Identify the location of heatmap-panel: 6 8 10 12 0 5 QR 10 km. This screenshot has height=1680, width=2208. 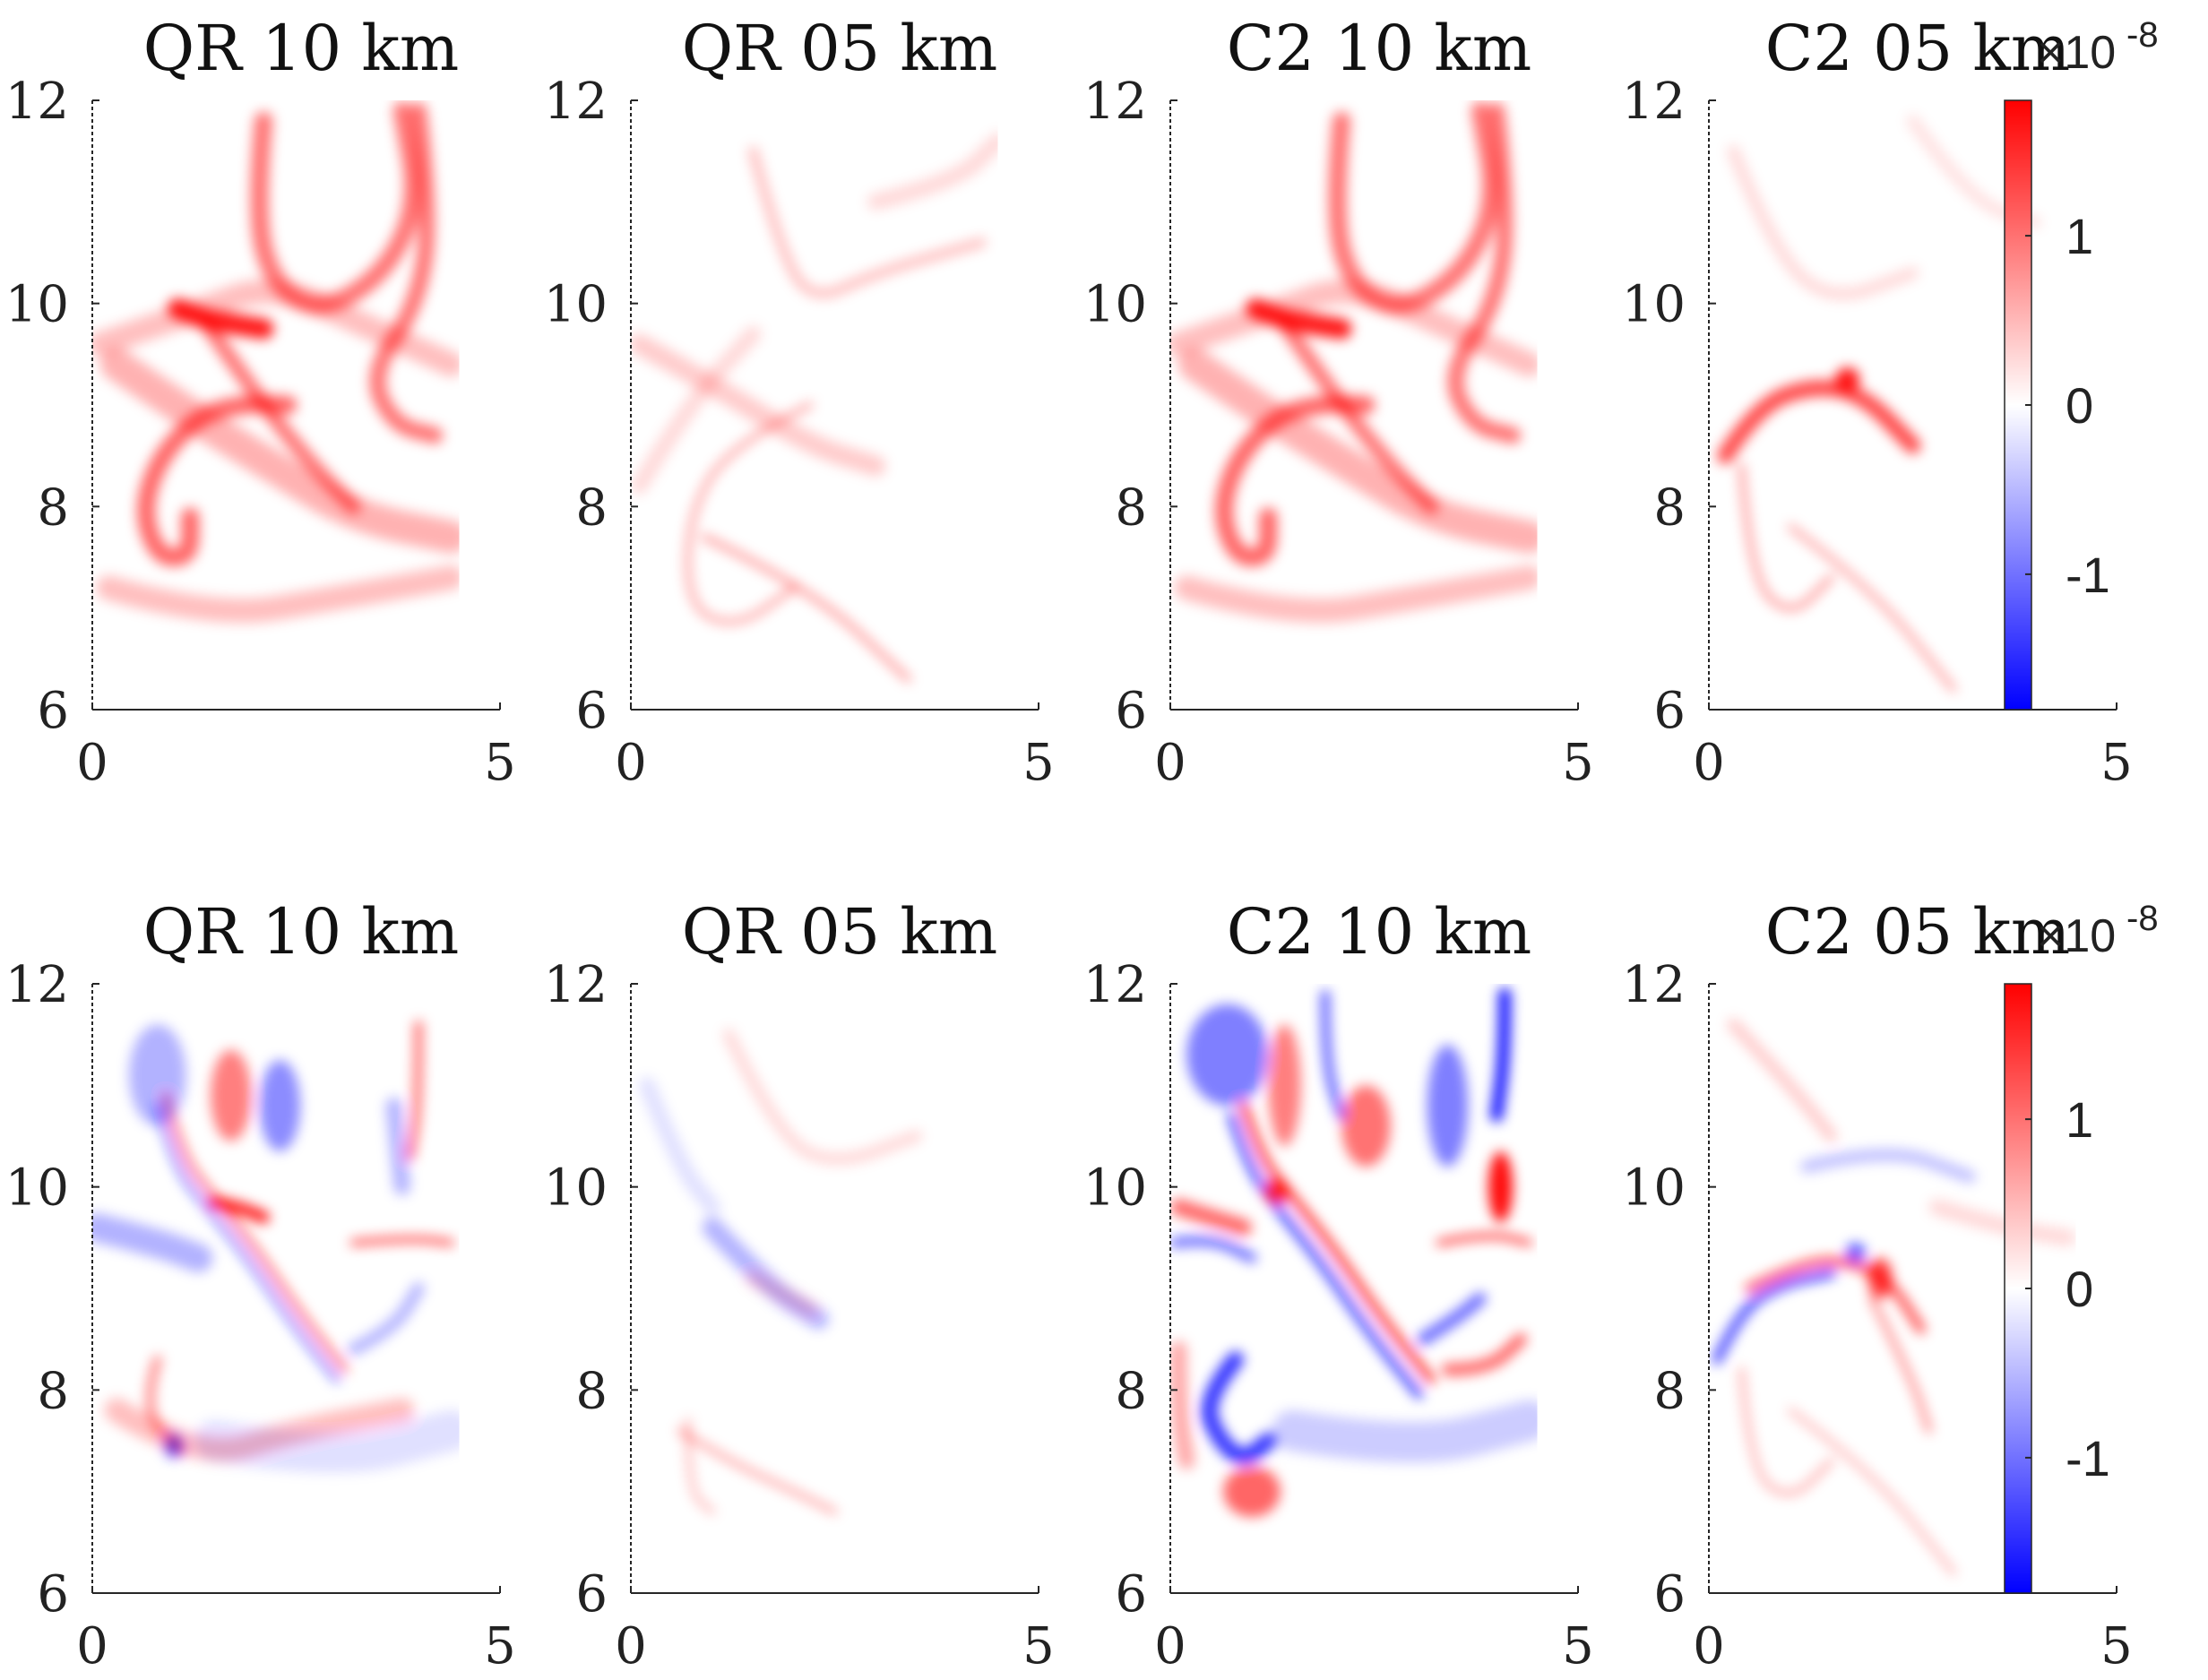
(261, 402).